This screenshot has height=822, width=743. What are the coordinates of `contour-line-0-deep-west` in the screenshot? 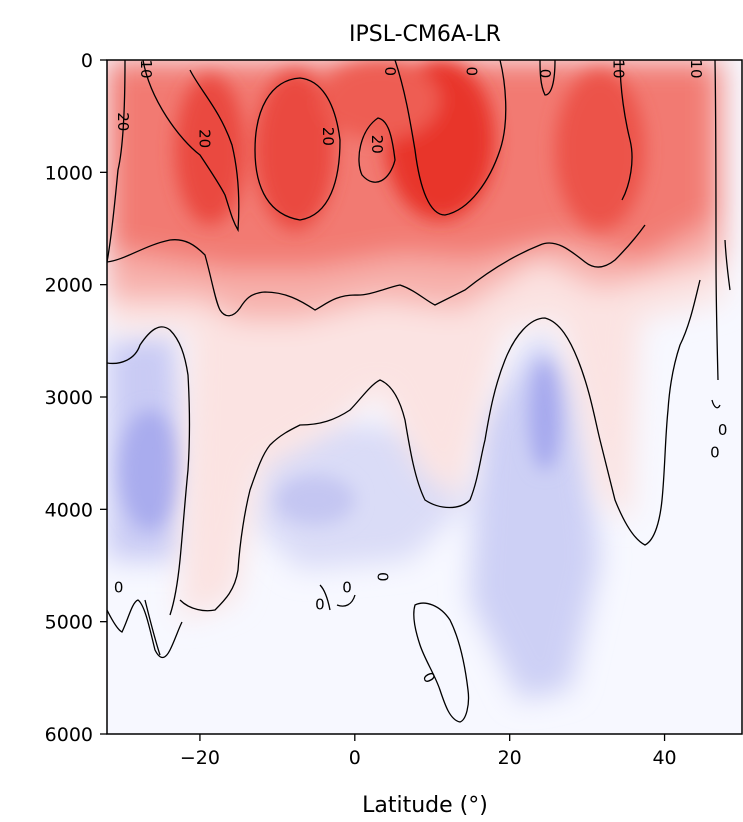 It's located at (152, 627).